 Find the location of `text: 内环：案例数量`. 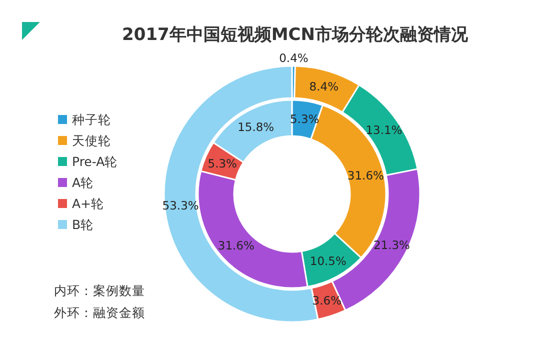

text: 内环：案例数量 is located at coordinates (99, 290).